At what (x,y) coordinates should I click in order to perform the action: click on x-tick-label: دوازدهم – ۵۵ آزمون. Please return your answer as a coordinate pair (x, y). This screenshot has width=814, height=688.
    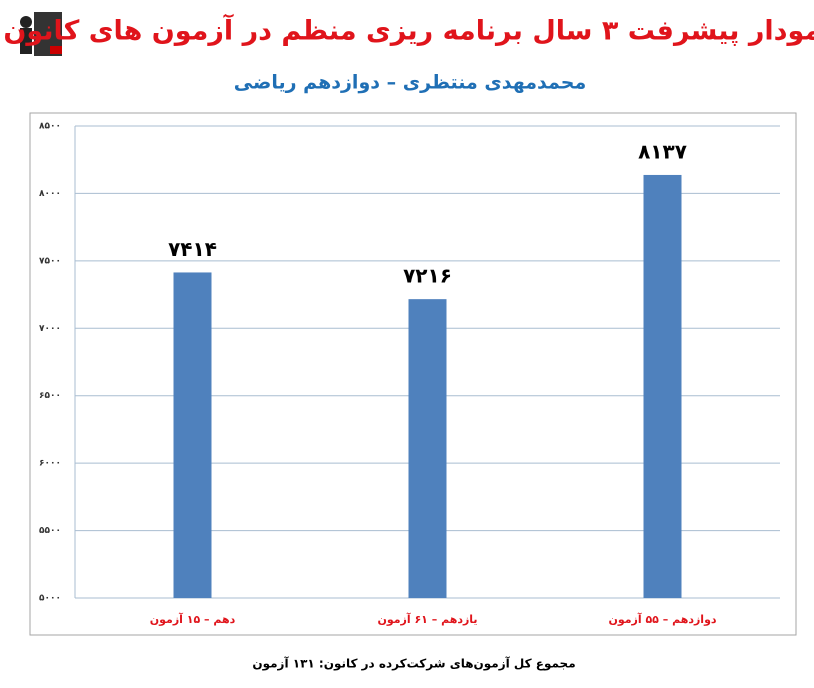
    Looking at the image, I should click on (662, 619).